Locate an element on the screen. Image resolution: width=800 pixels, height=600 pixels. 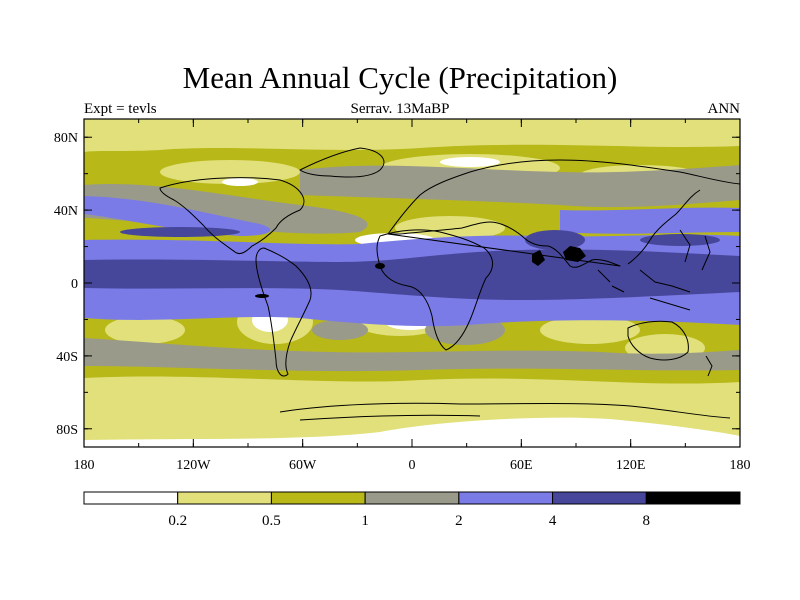
colorbar-label: 4 is located at coordinates (553, 521).